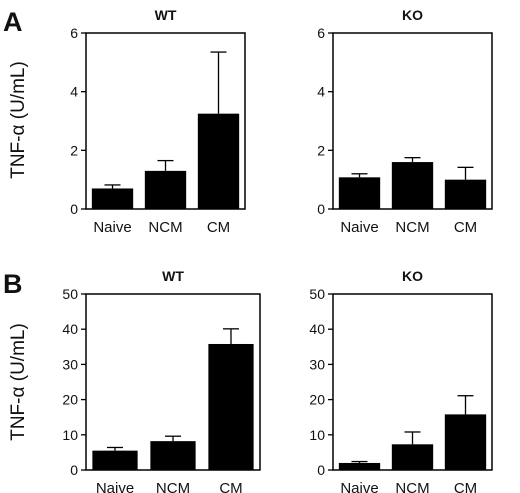 Image resolution: width=520 pixels, height=493 pixels. What do you see at coordinates (18, 120) in the screenshot?
I see `y-axis-label-a: TNF-α (U/mL)` at bounding box center [18, 120].